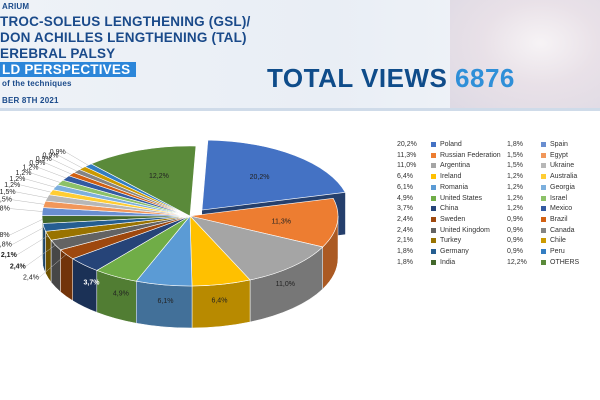  I want to click on legend-label: Israel, so click(559, 198).